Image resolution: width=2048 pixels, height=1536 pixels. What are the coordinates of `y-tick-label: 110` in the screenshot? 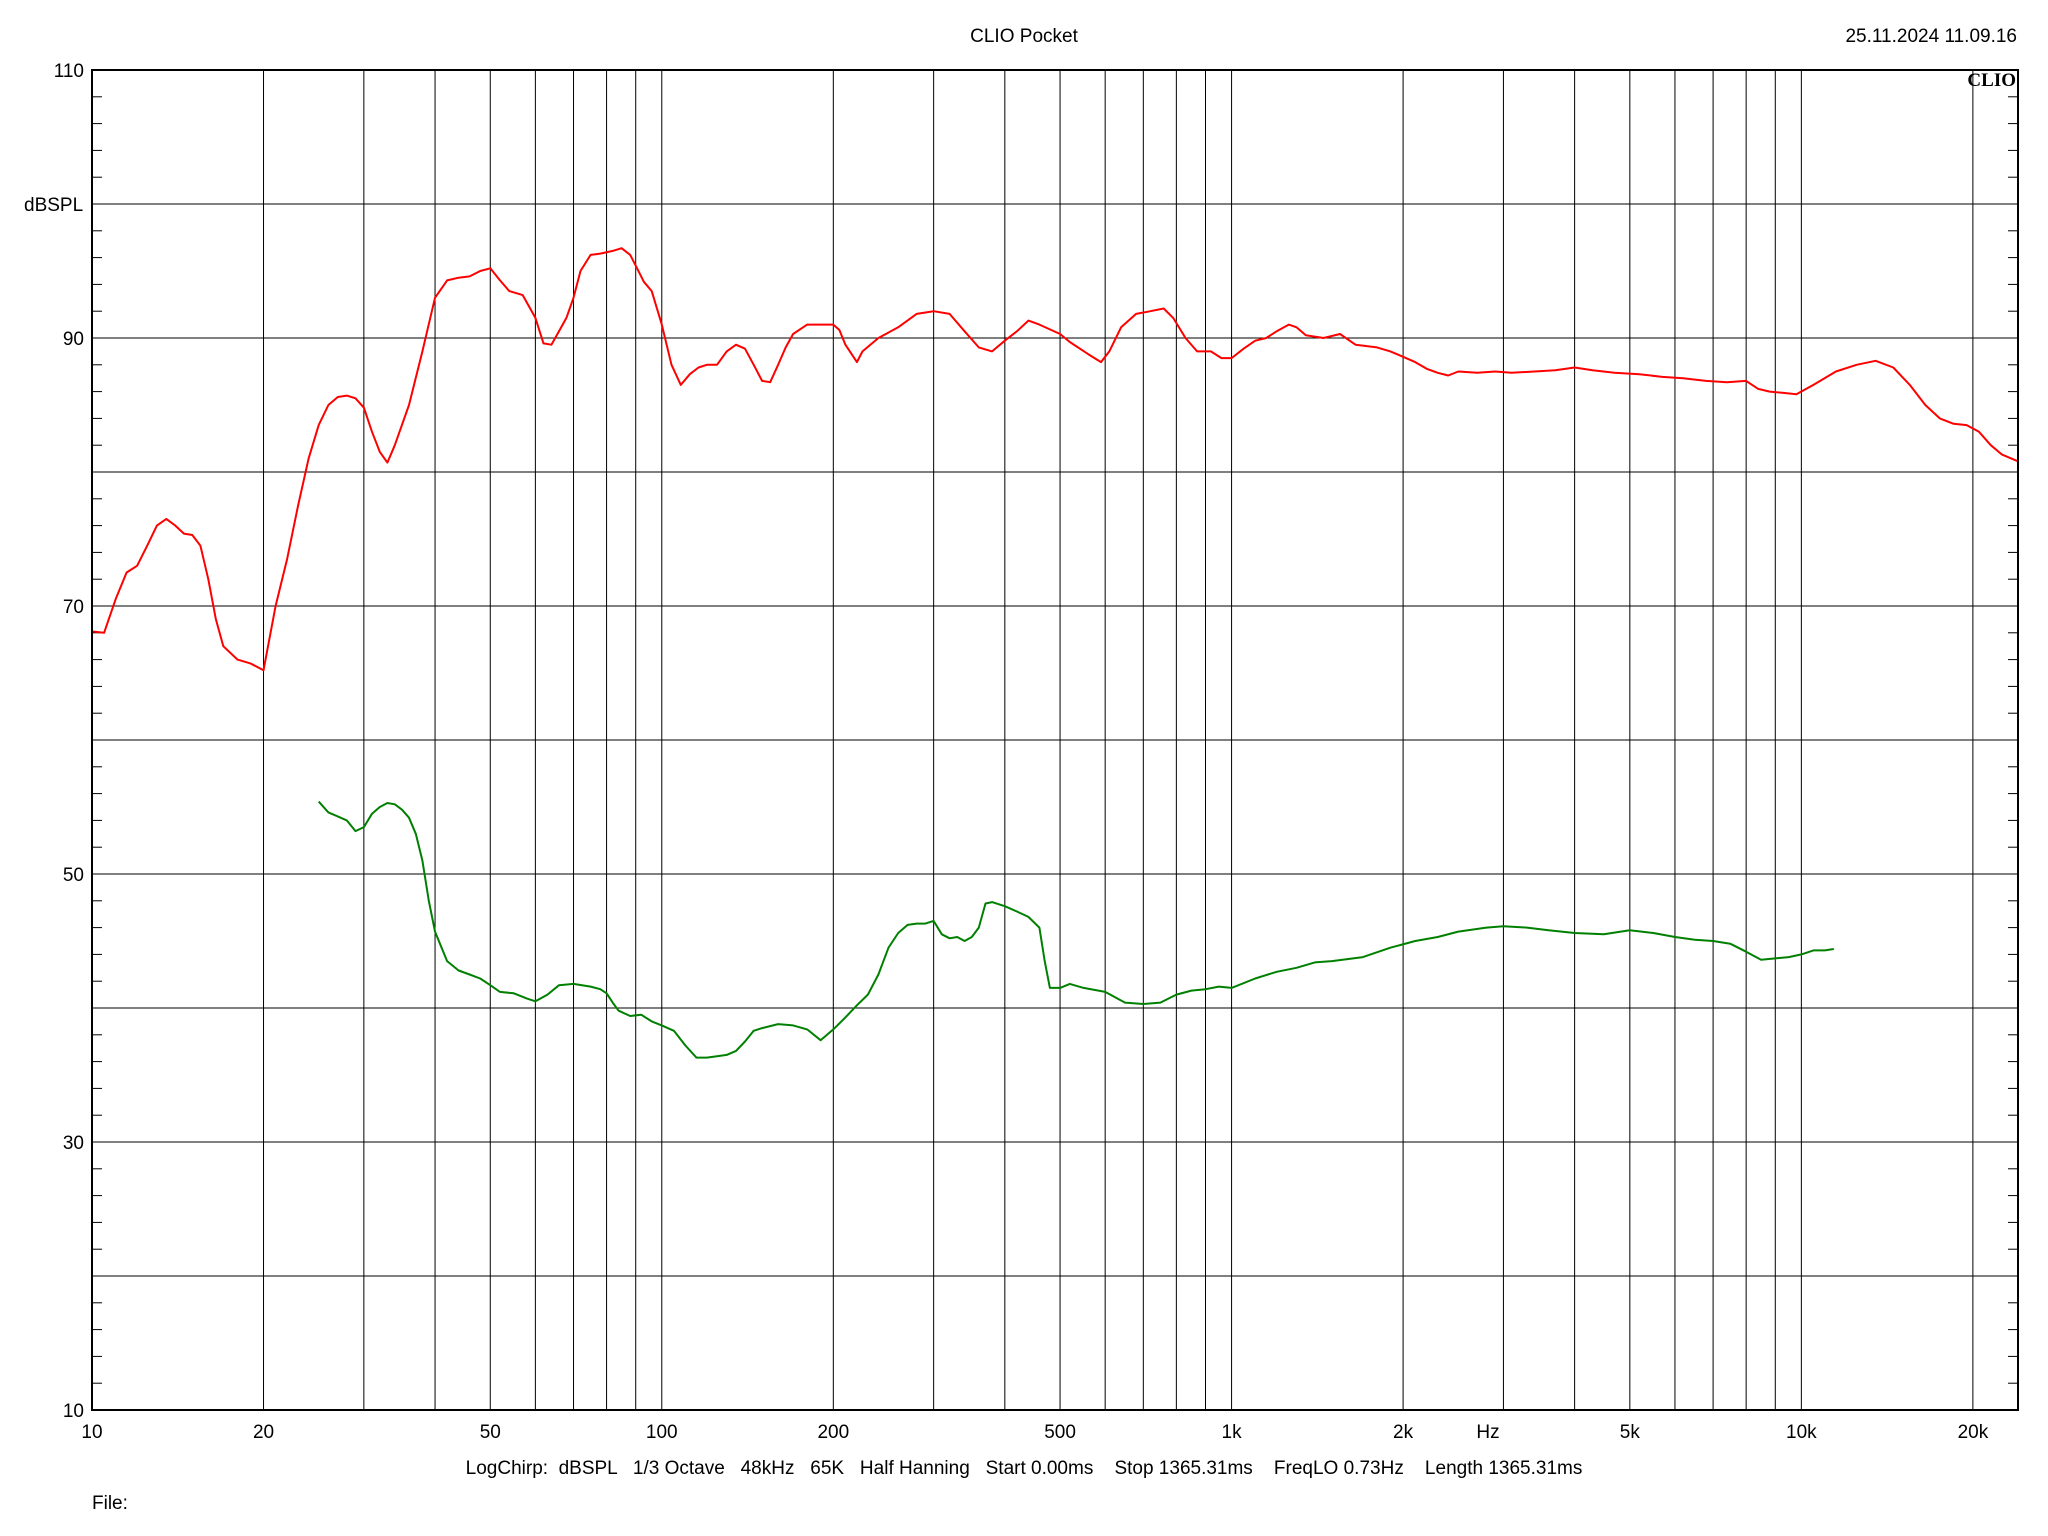 It's located at (69, 71).